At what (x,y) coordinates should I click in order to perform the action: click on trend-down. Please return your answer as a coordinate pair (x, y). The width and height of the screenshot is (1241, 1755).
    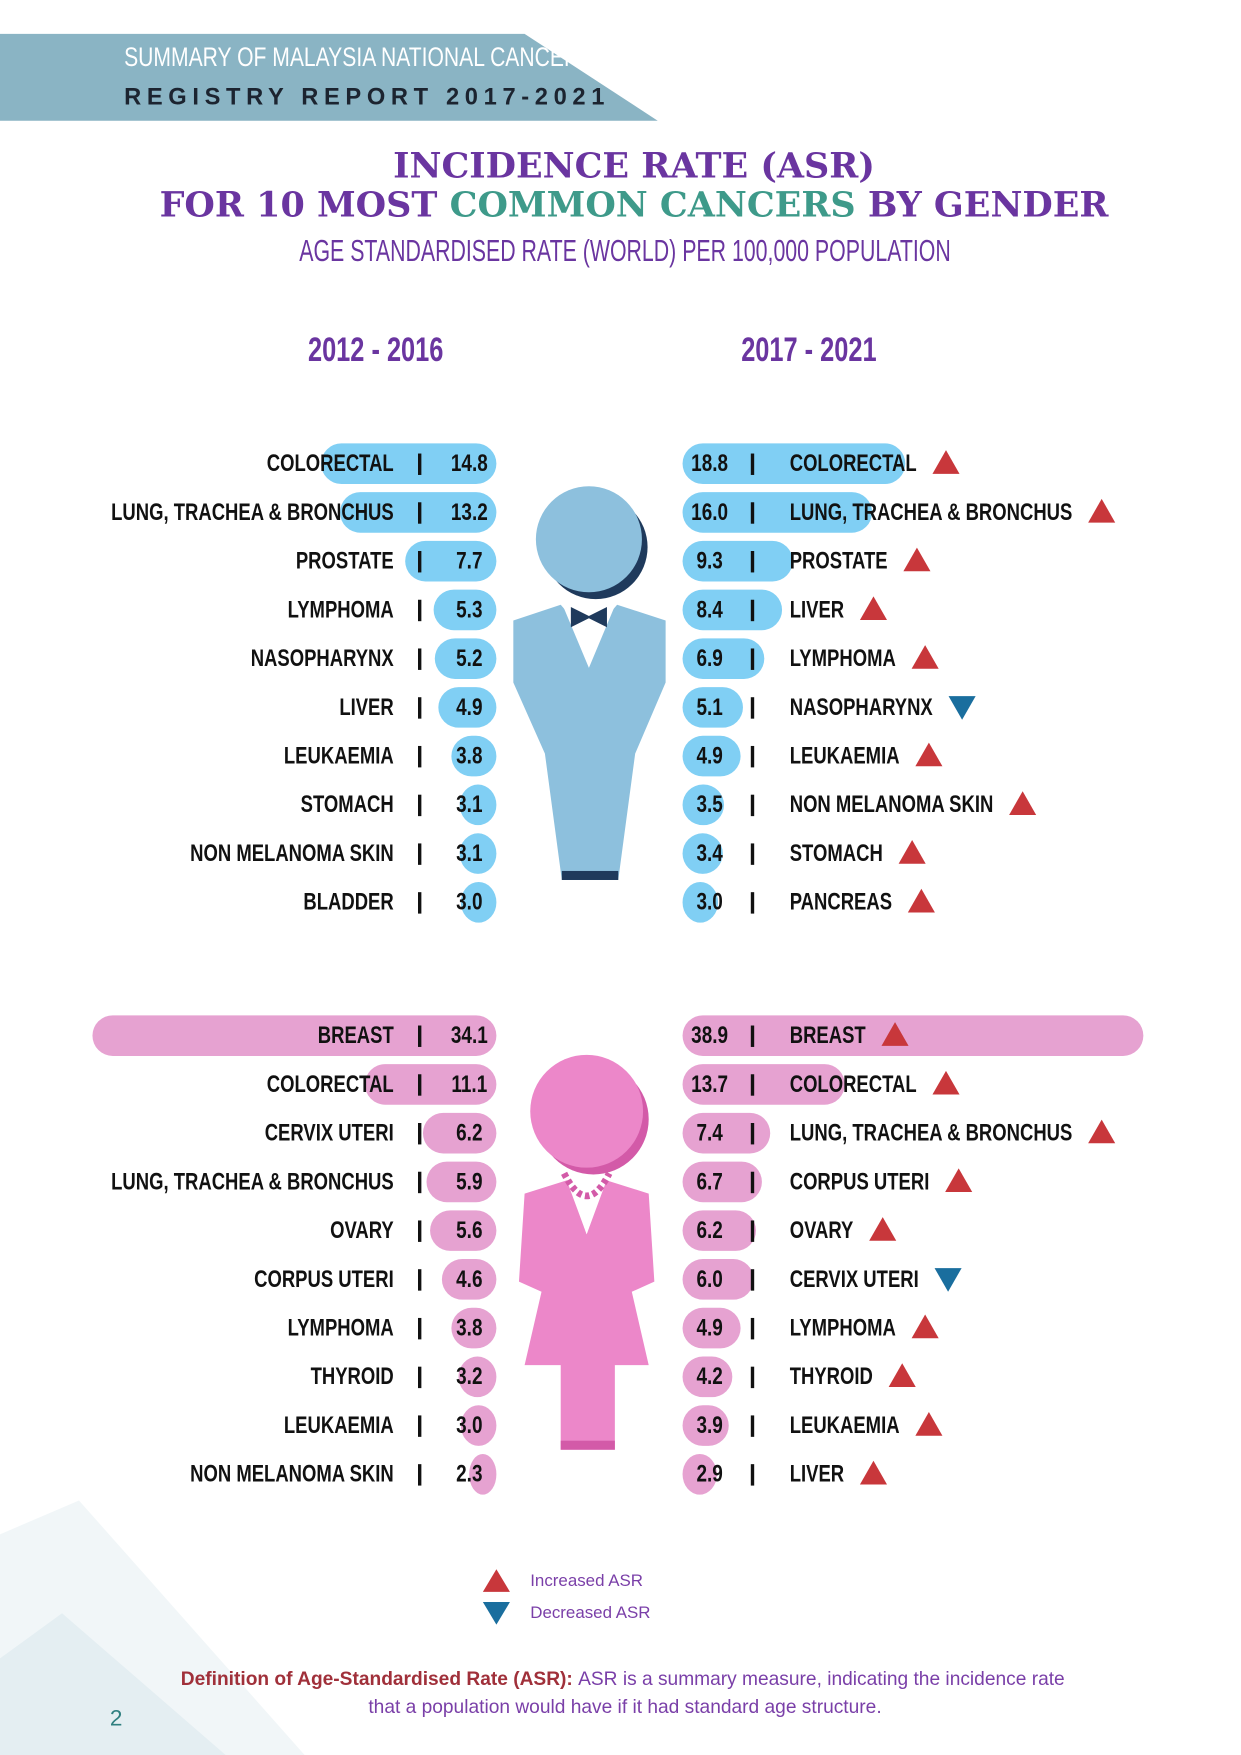
    Looking at the image, I should click on (948, 1280).